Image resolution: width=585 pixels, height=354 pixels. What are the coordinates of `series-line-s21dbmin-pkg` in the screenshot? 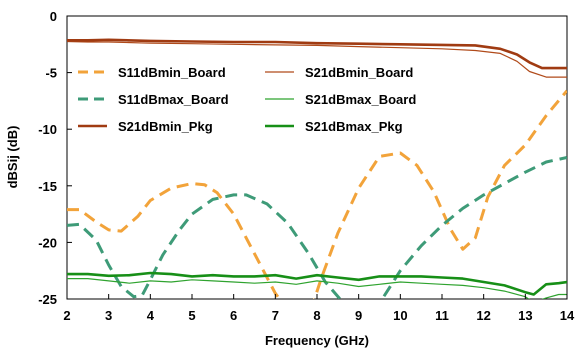 It's located at (317, 54).